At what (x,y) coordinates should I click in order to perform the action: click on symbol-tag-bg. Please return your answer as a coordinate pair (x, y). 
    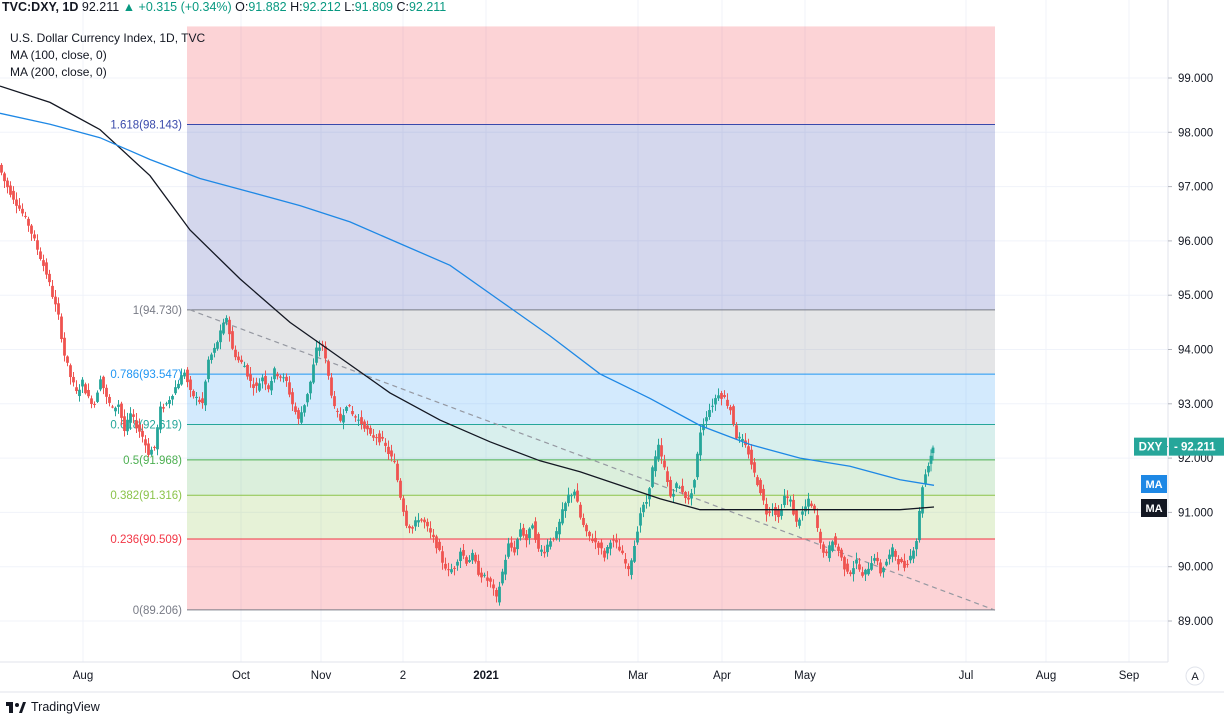
    Looking at the image, I should click on (1150, 446).